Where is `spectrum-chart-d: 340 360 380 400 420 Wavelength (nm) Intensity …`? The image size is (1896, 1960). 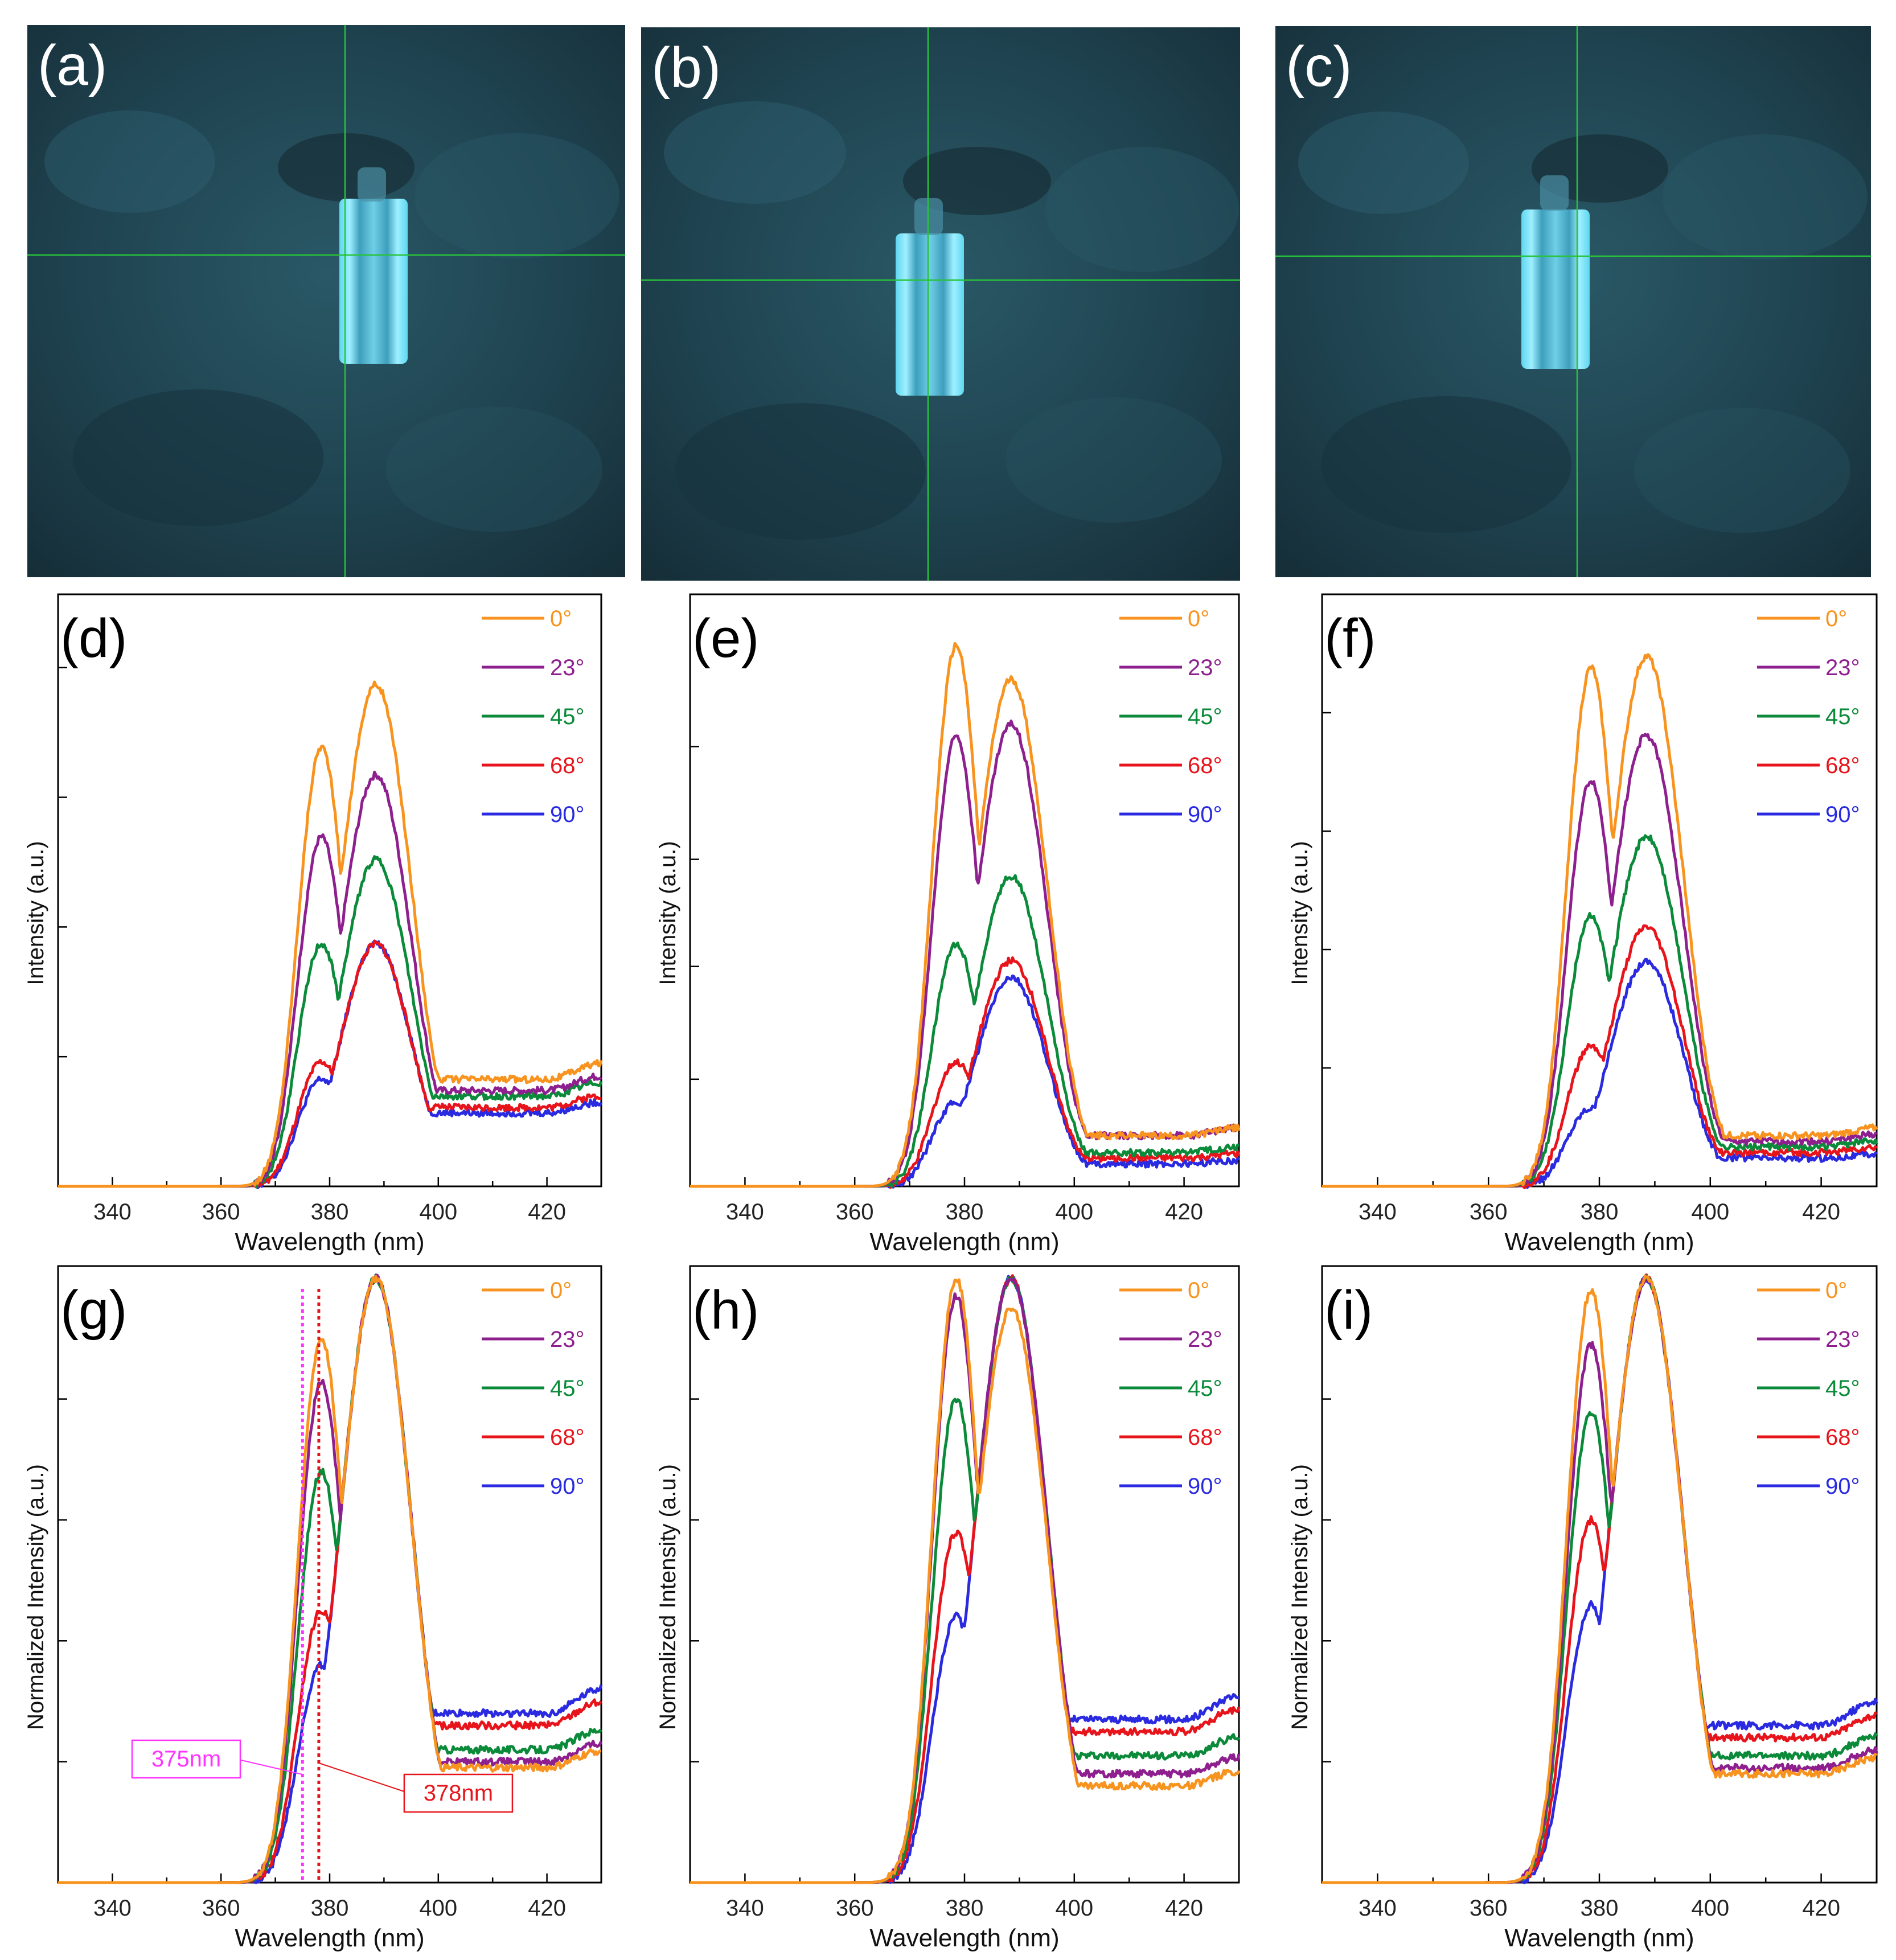
spectrum-chart-d: 340 360 380 400 420 Wavelength (nm) Intensity … is located at coordinates (313, 924).